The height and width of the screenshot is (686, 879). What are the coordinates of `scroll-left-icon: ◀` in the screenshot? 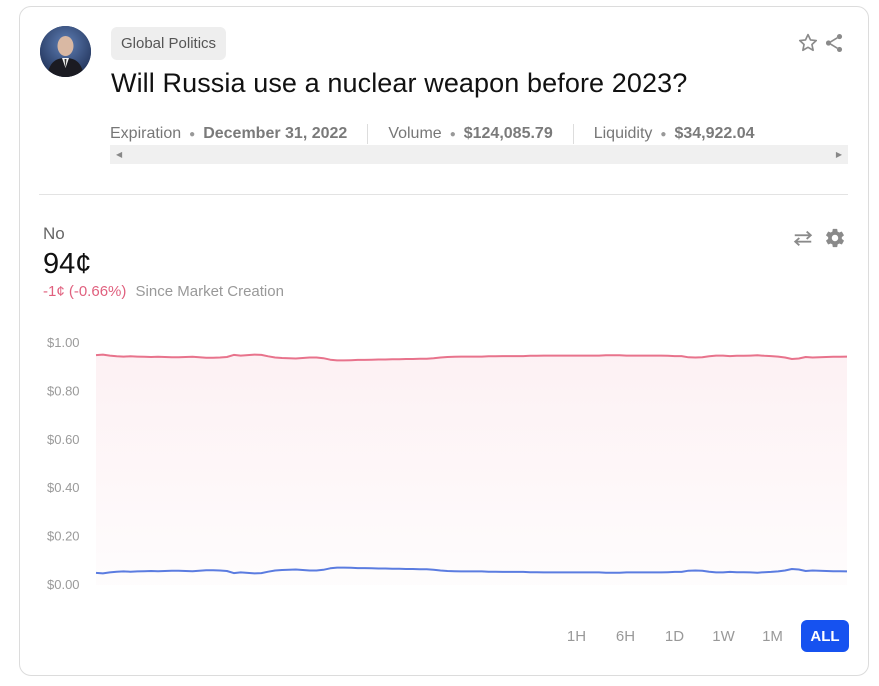 It's located at (119, 154).